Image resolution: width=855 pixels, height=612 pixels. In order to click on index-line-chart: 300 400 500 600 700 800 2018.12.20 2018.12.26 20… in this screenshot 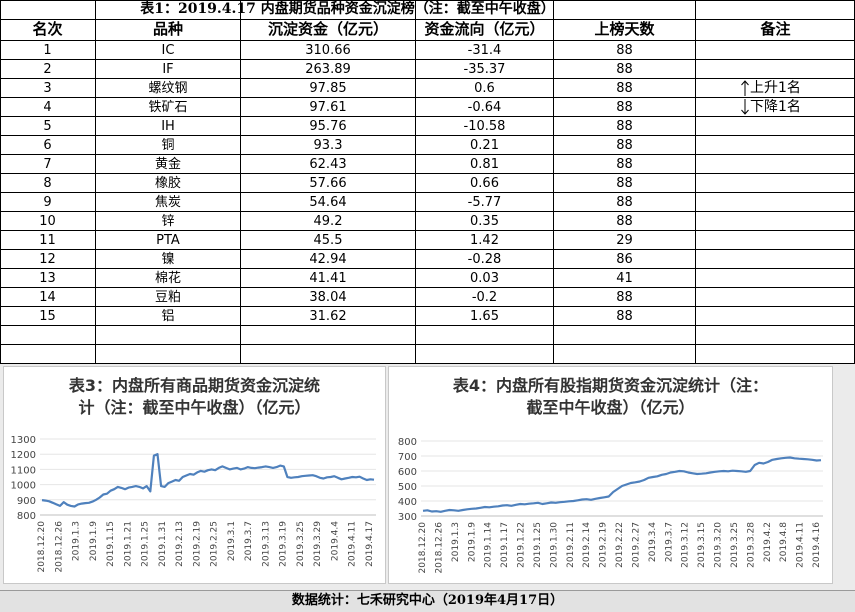, I will do `click(610, 505)`.